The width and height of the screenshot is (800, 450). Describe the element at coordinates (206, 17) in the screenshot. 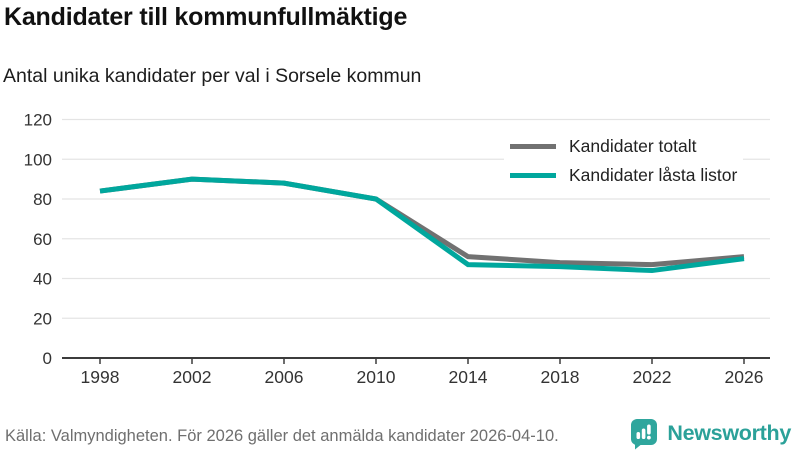

I see `chart-title: Kandidater till kommunfullmäktige` at that location.